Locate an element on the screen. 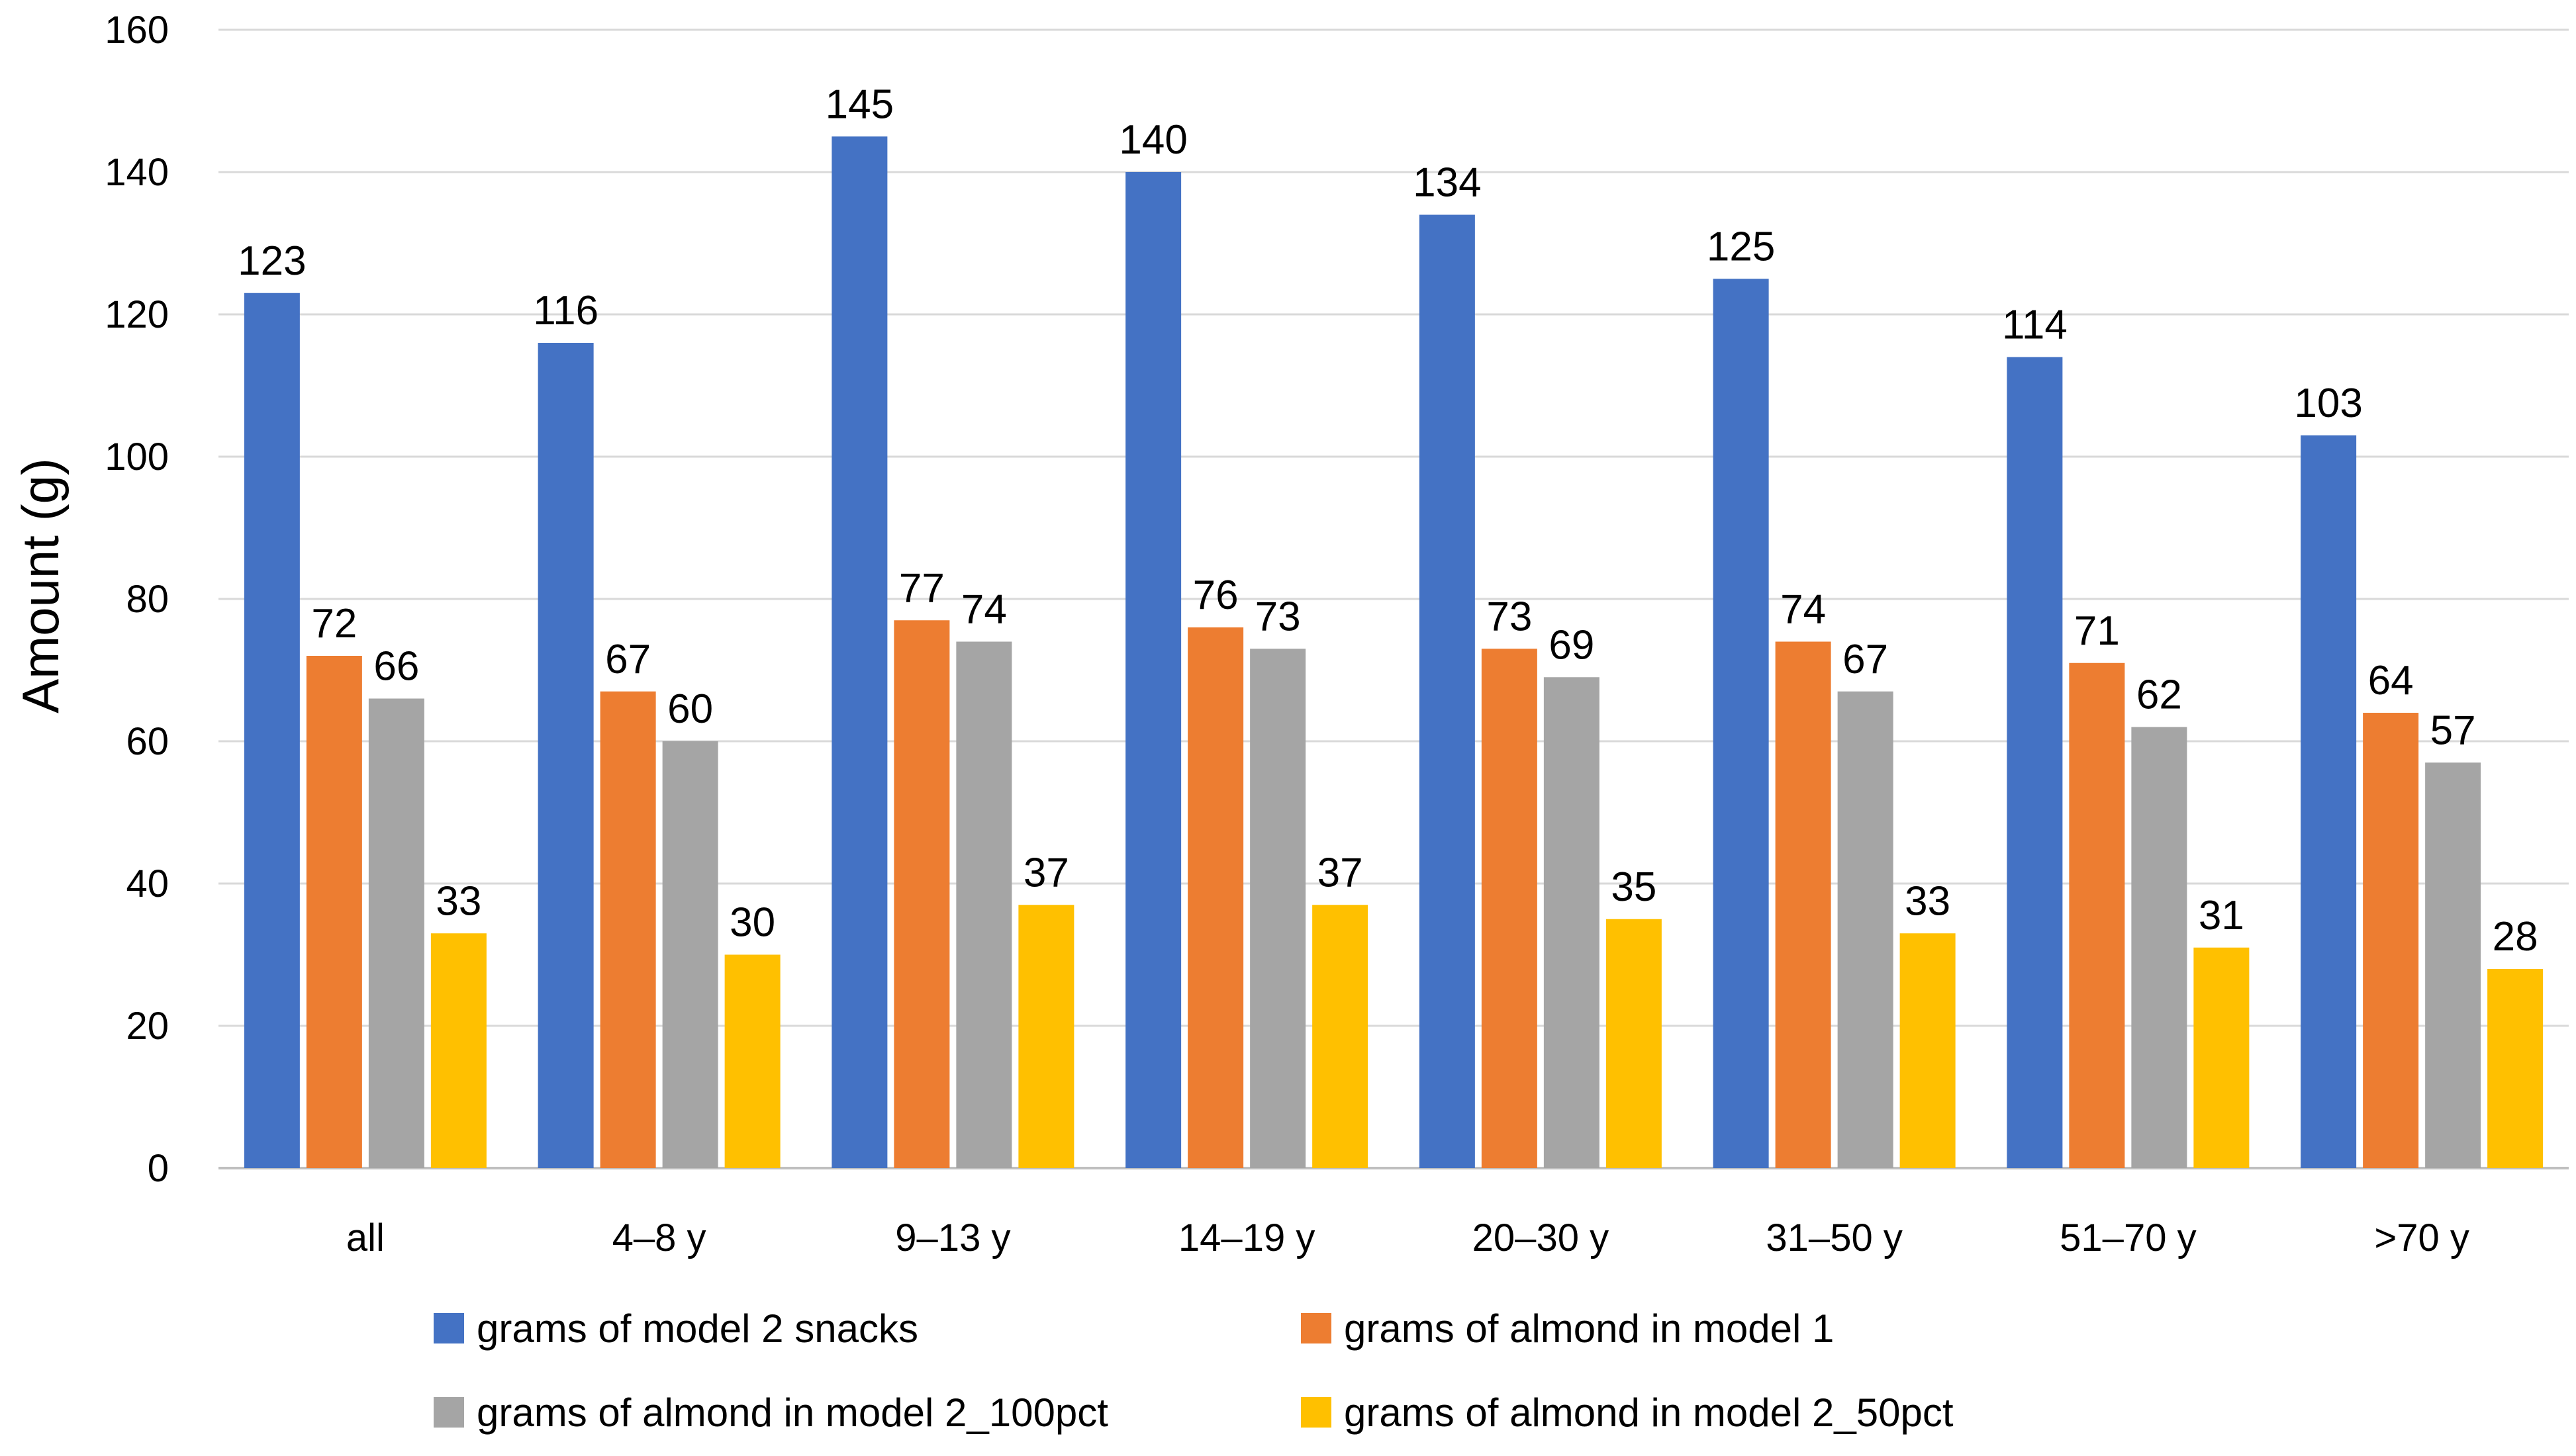 This screenshot has height=1456, width=2576. y-tick-label: 100 is located at coordinates (137, 456).